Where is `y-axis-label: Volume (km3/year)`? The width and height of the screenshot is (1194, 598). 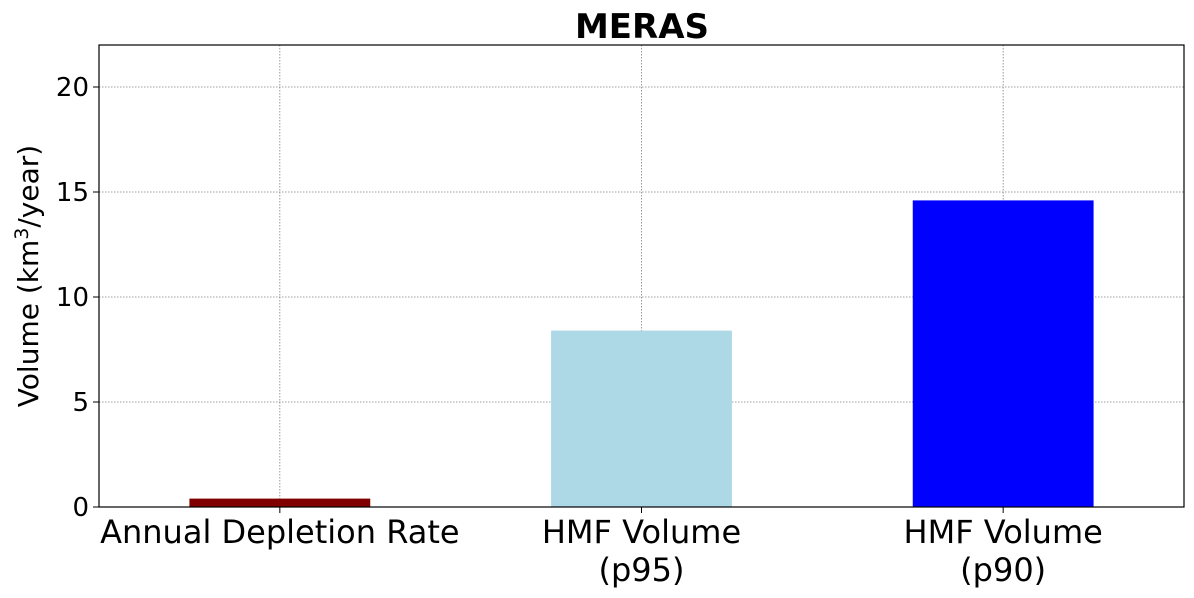
y-axis-label: Volume (km3/year) is located at coordinates (28, 276).